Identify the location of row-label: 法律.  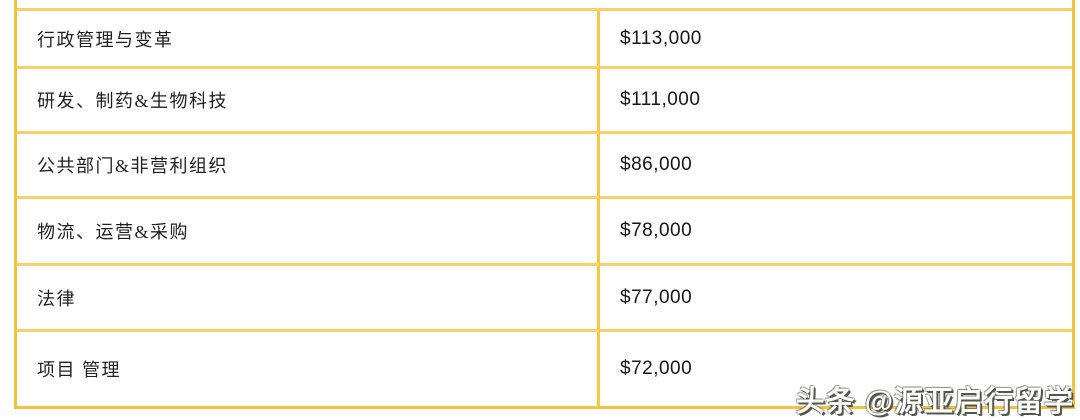
(56, 298).